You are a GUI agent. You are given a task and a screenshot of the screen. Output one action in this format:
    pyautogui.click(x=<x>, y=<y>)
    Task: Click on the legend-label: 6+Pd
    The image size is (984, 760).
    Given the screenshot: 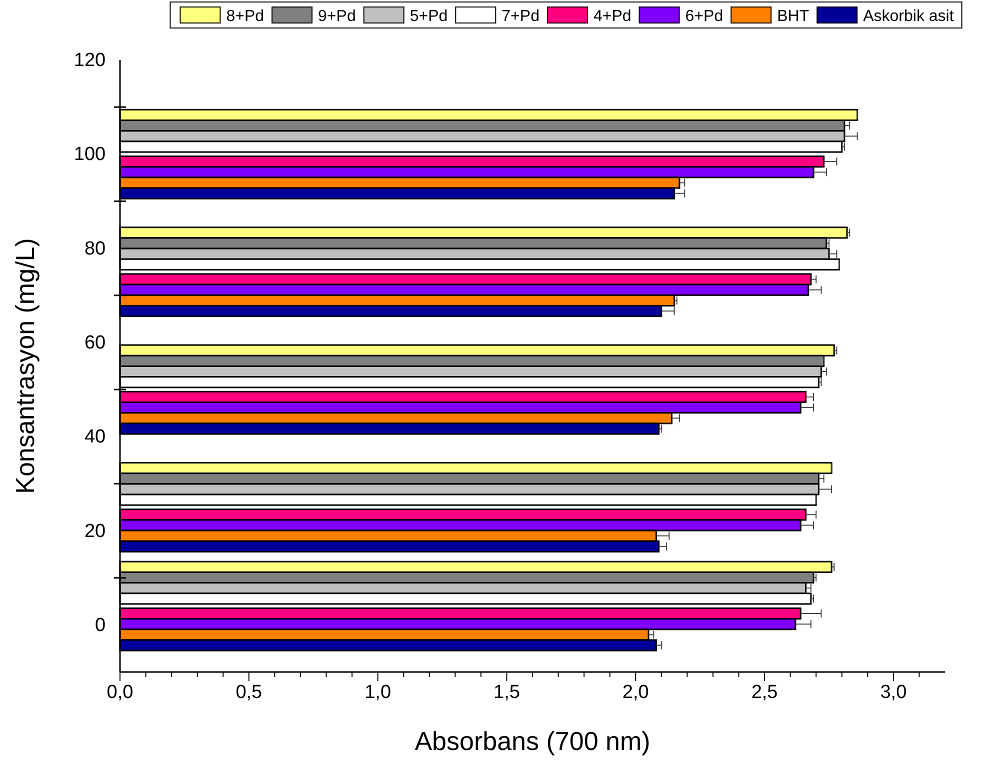 What is the action you would take?
    pyautogui.click(x=704, y=16)
    